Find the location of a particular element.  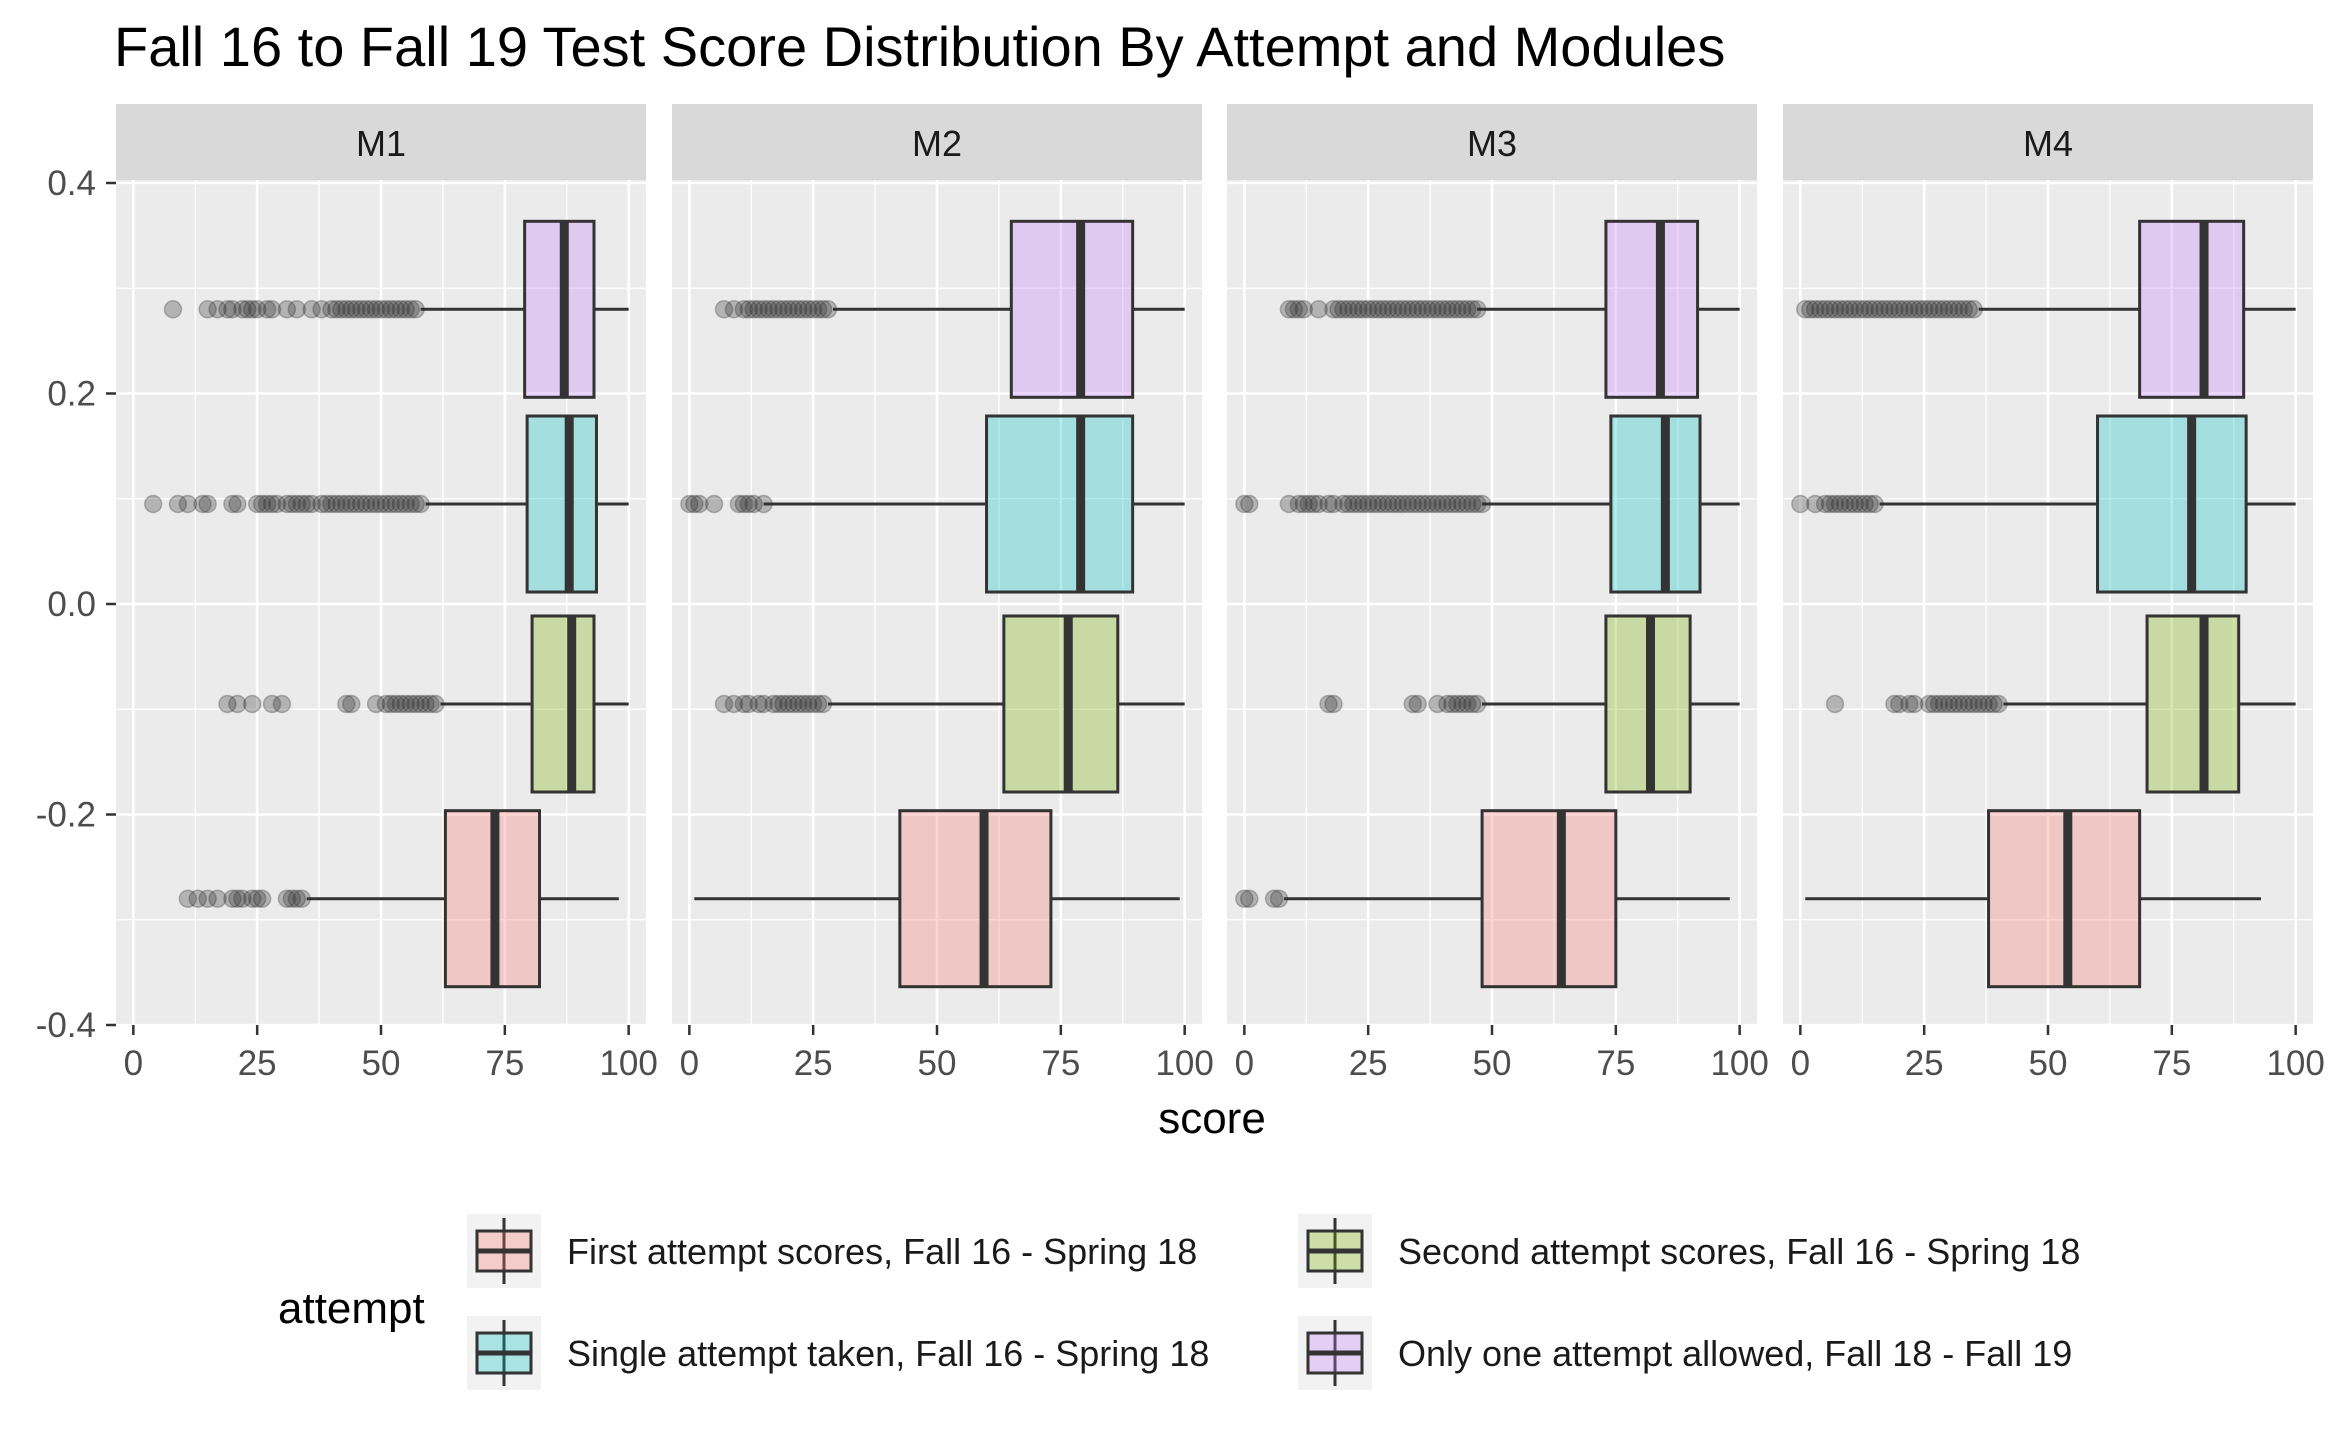

y-tick-label: -0.4 is located at coordinates (66, 1025).